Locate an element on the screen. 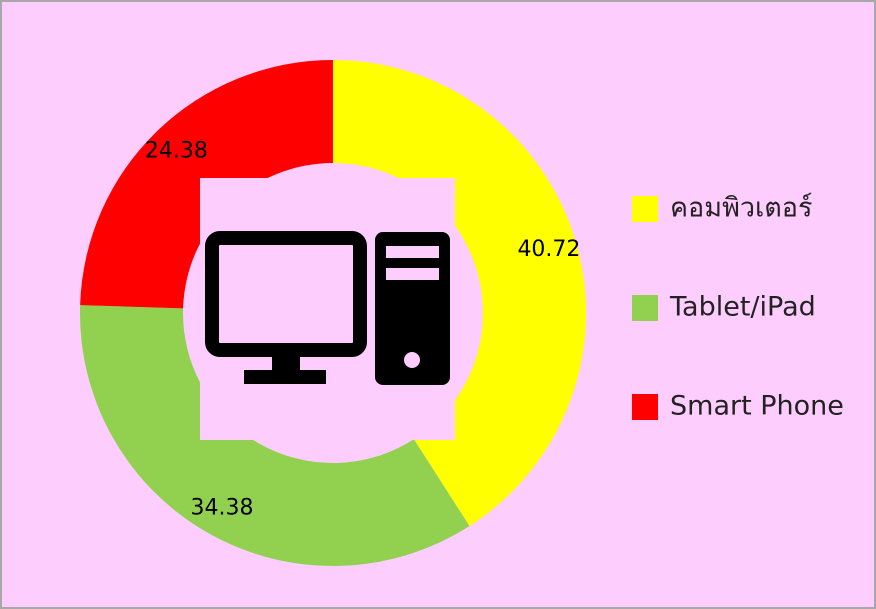 The width and height of the screenshot is (876, 609). legend: คอมพิวเตอร์ Tablet/iPad Smart Phone is located at coordinates (738, 307).